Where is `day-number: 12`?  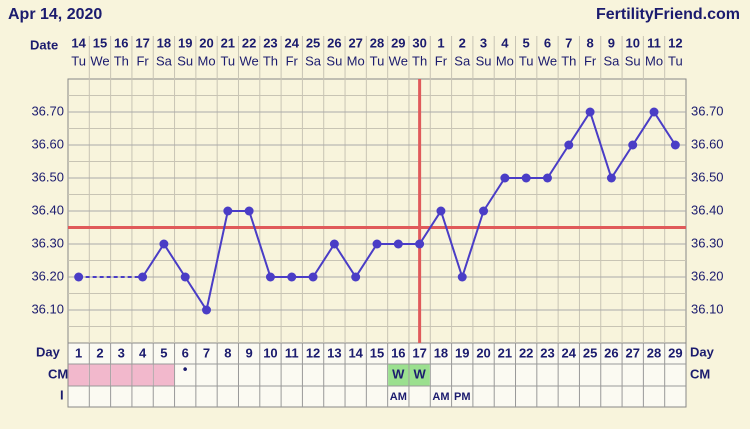
day-number: 12 is located at coordinates (313, 352).